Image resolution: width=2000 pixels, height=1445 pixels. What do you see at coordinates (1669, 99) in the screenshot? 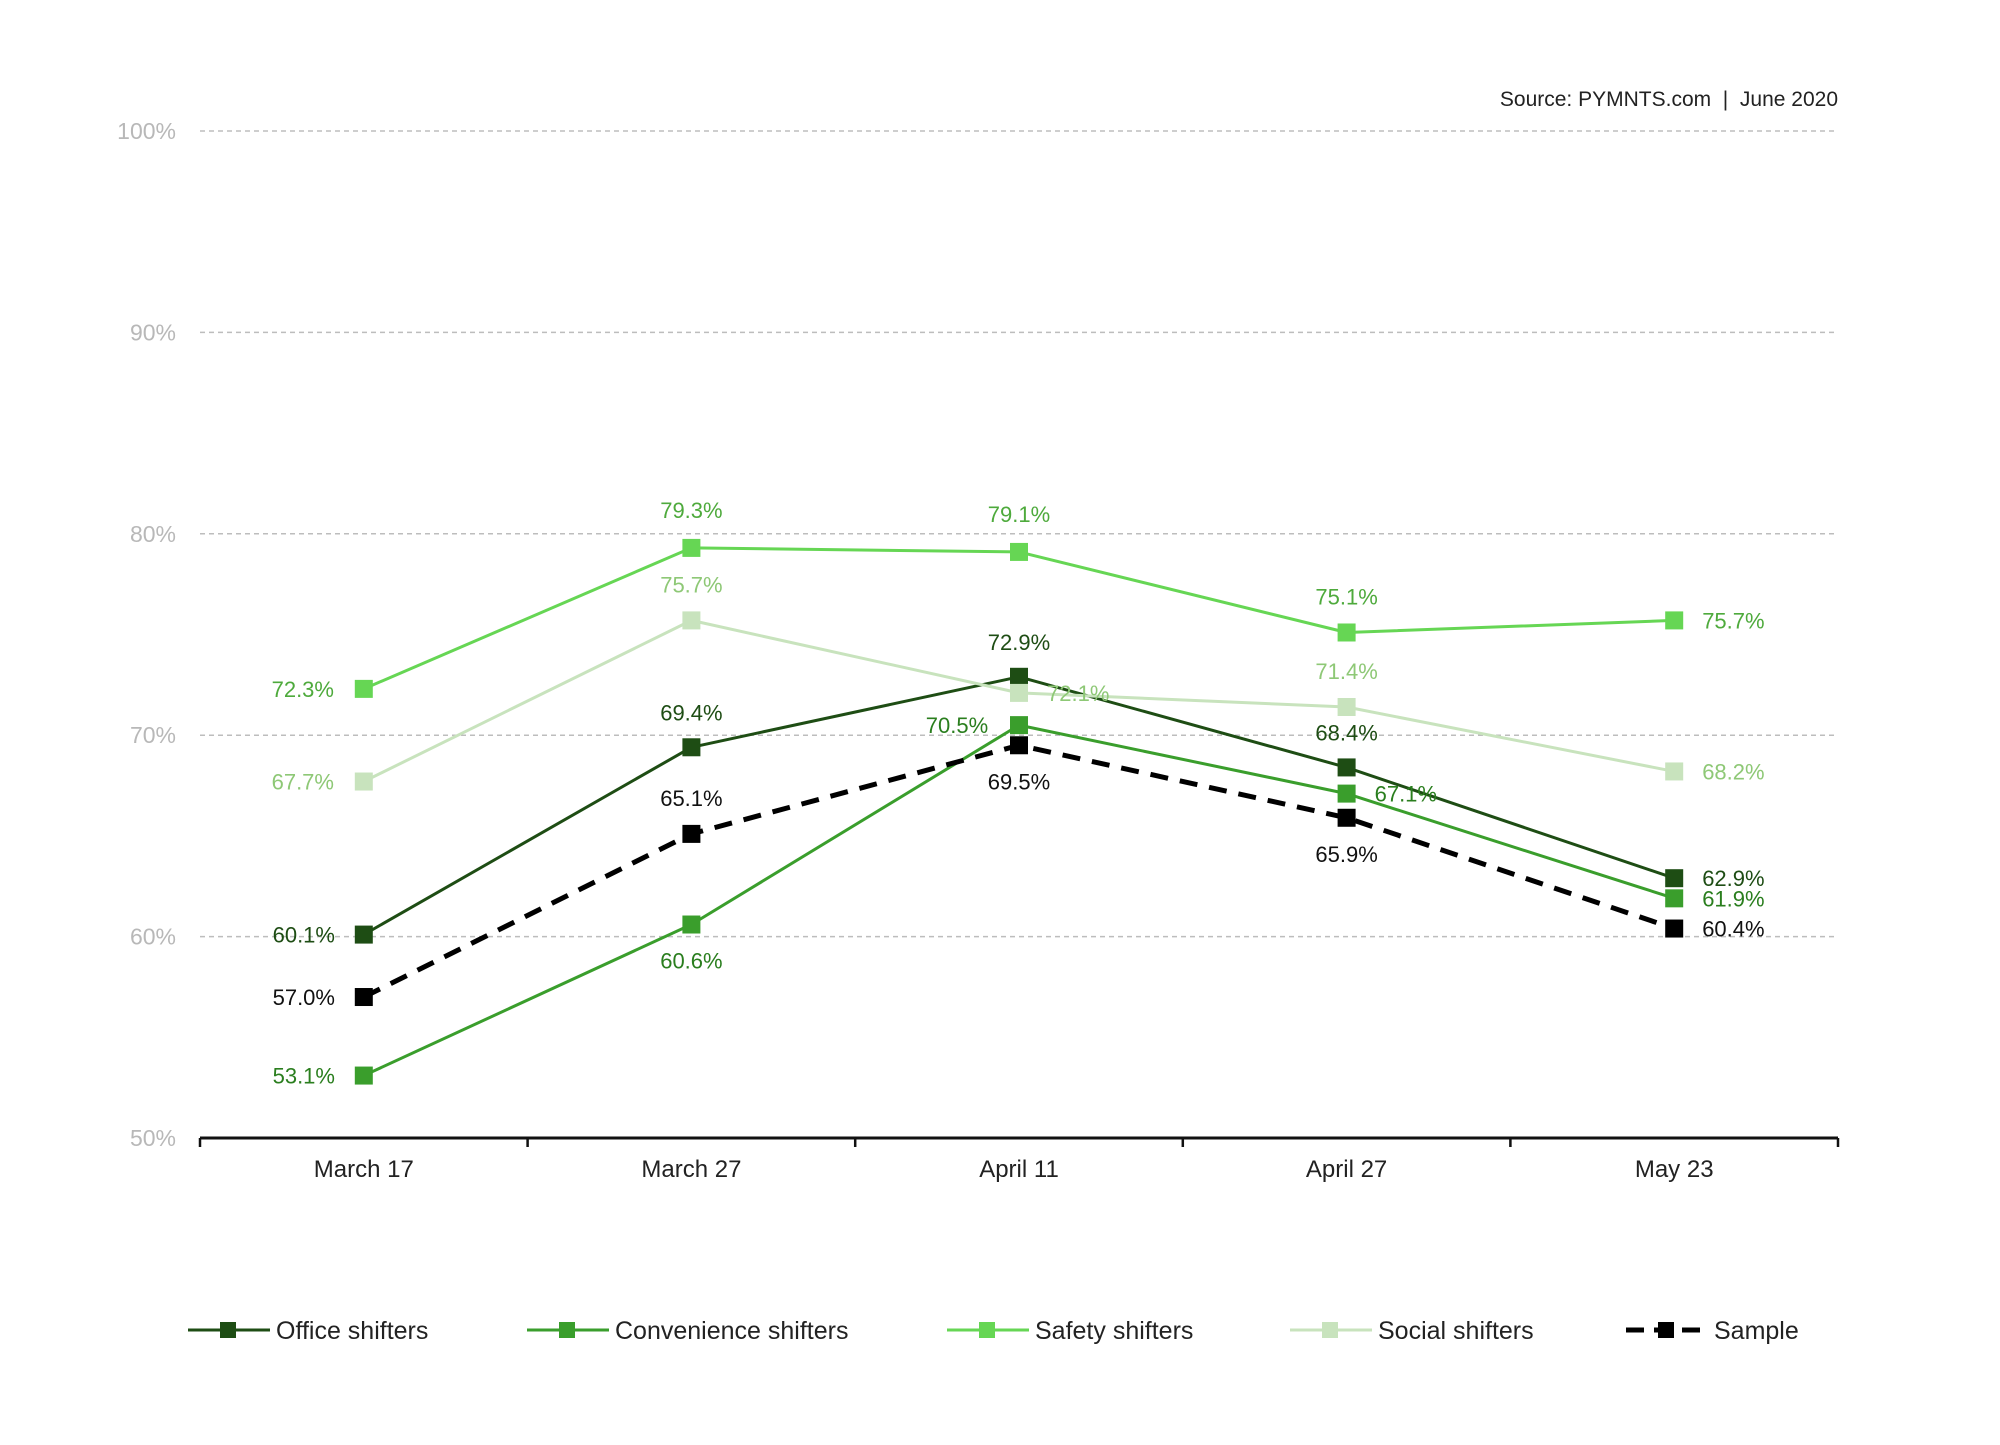
I see `source-note: Source: PYMNTS.com | June 2020` at bounding box center [1669, 99].